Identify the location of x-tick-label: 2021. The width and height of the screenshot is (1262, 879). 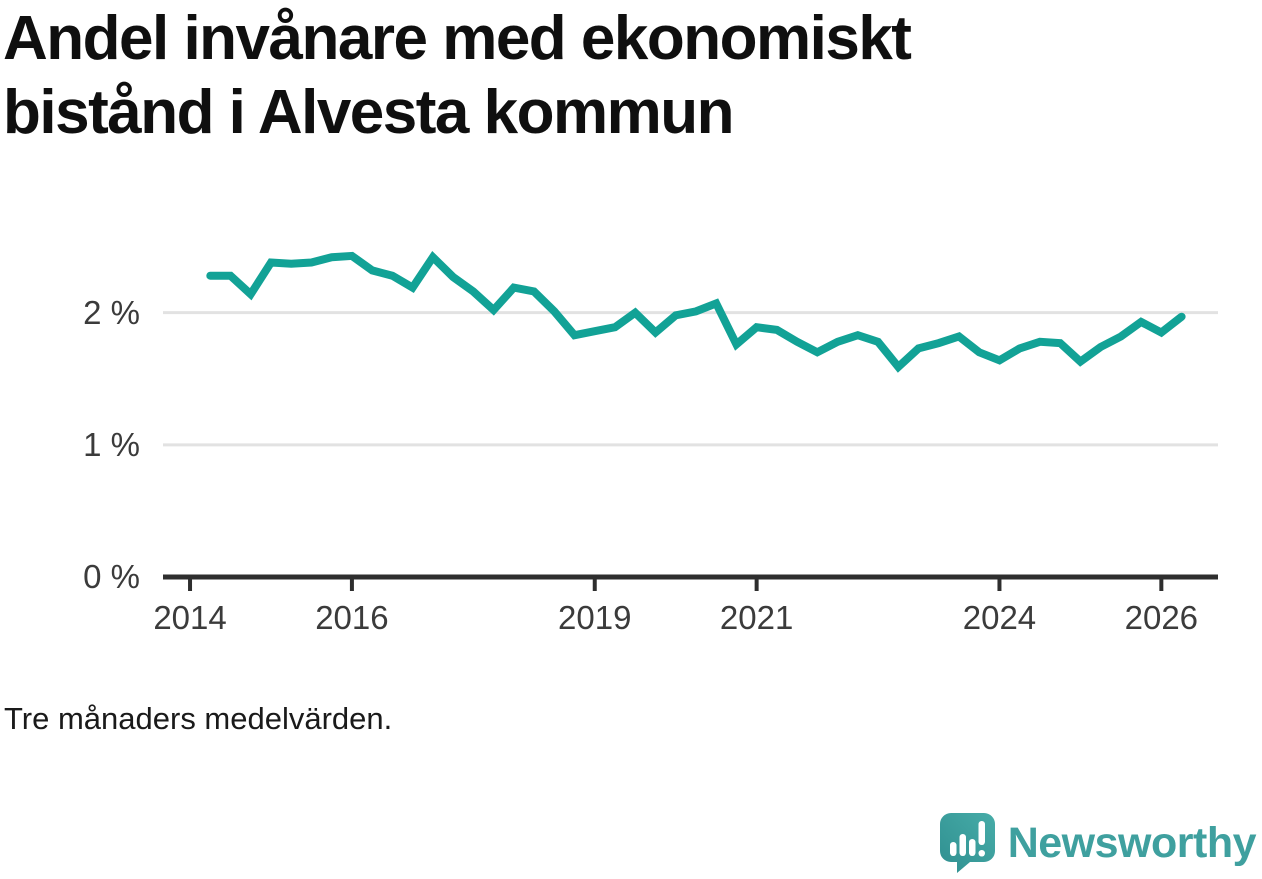
(756, 617).